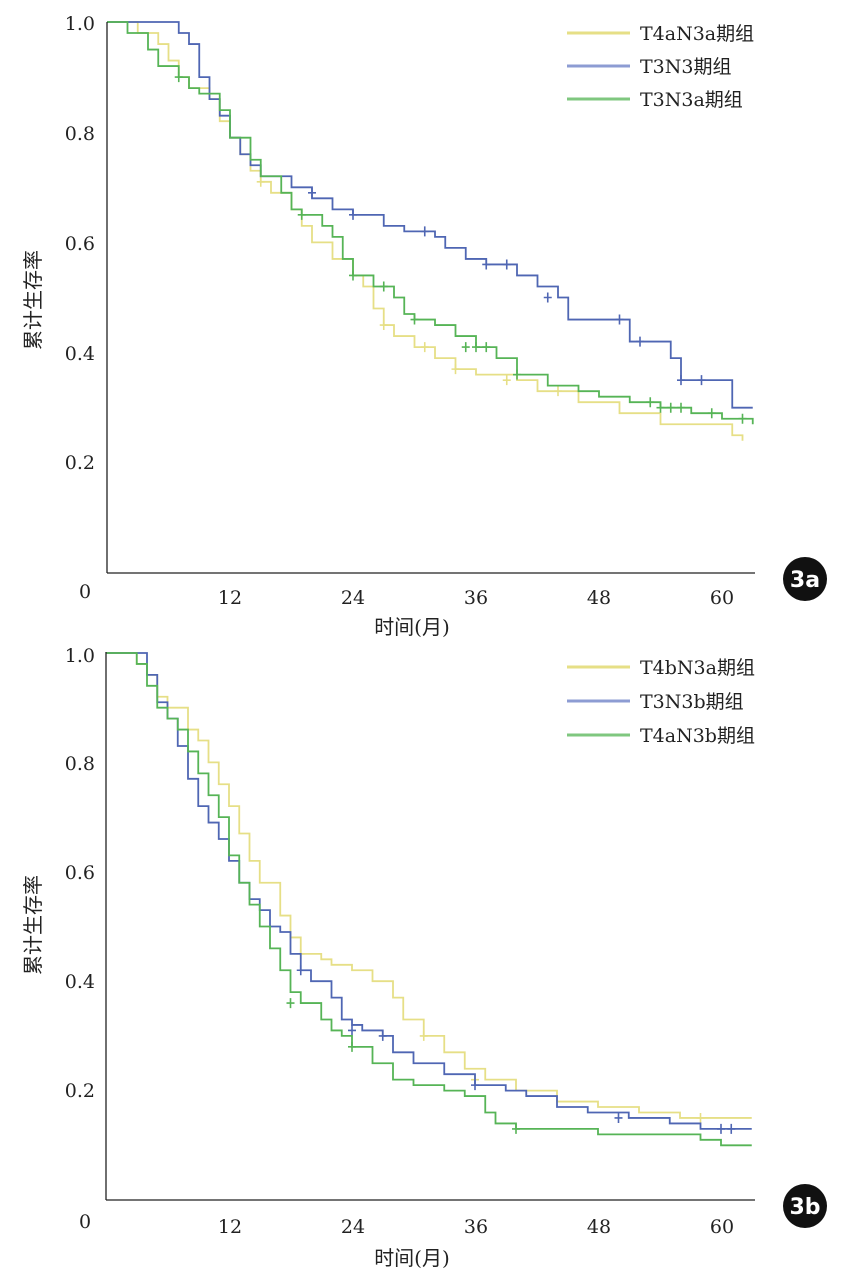 The image size is (859, 1277). Describe the element at coordinates (742, 418) in the screenshot. I see `censor-mark-2-14-3a` at that location.